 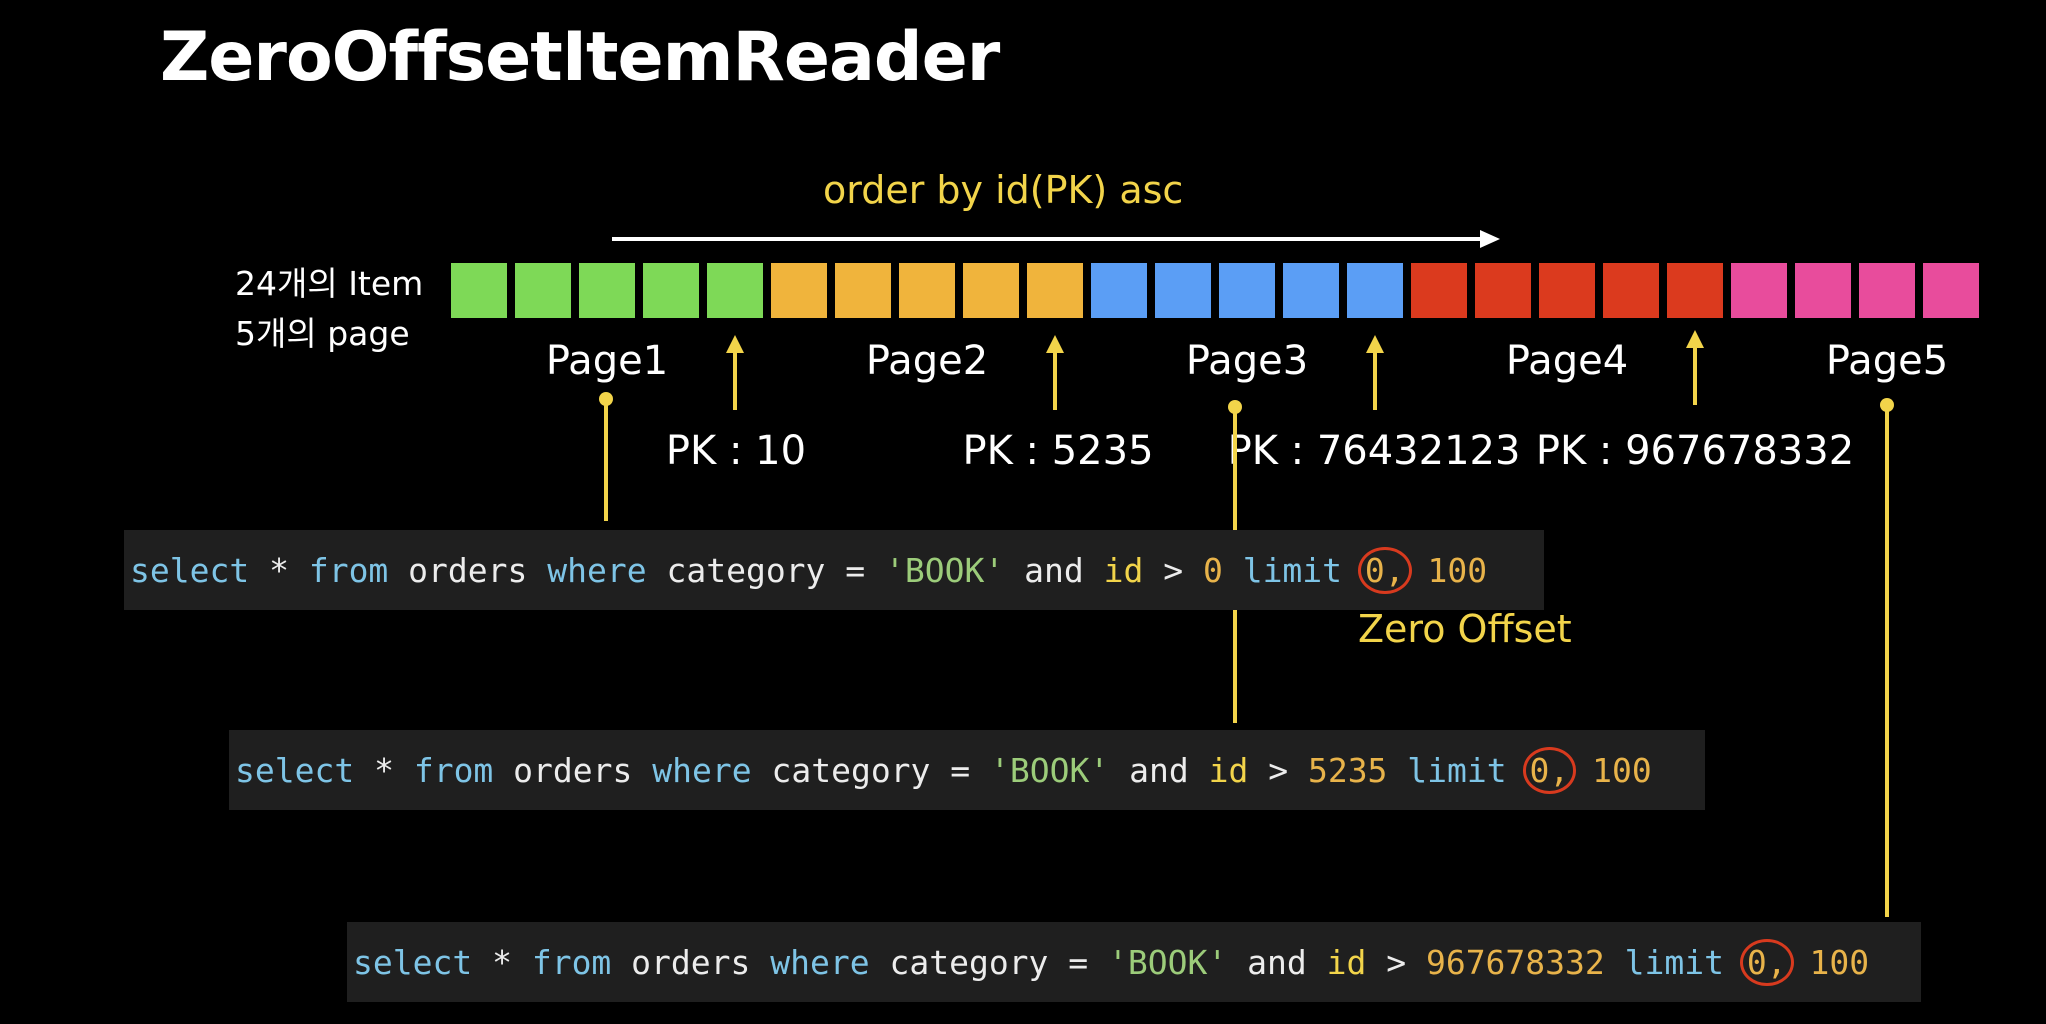 I want to click on page-count-label: 5개의 page, so click(x=322, y=333).